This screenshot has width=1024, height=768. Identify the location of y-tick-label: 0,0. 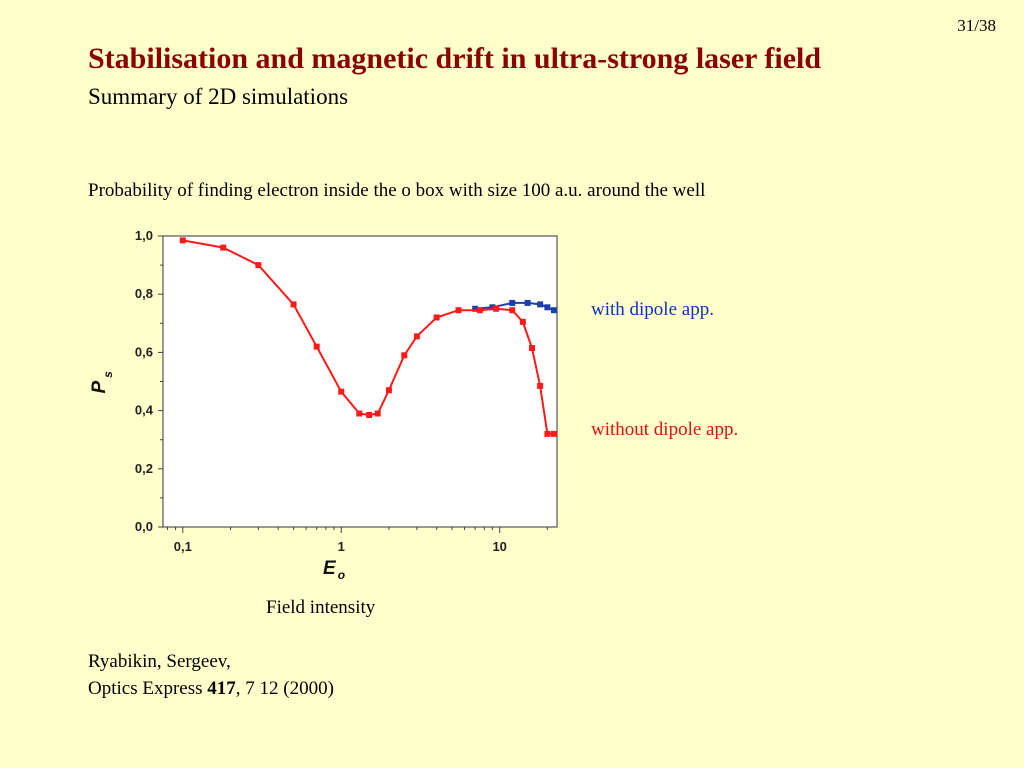
(144, 526).